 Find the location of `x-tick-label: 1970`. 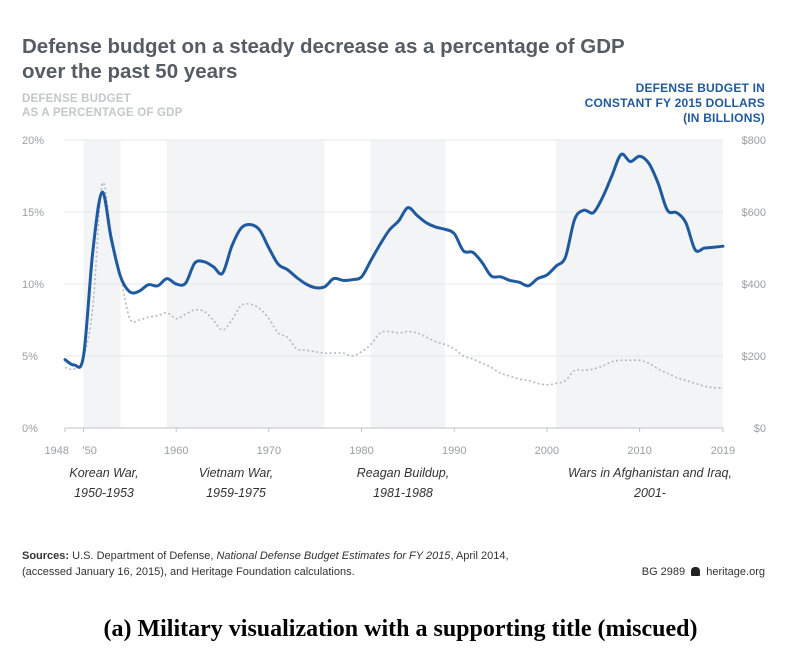

x-tick-label: 1970 is located at coordinates (269, 451).